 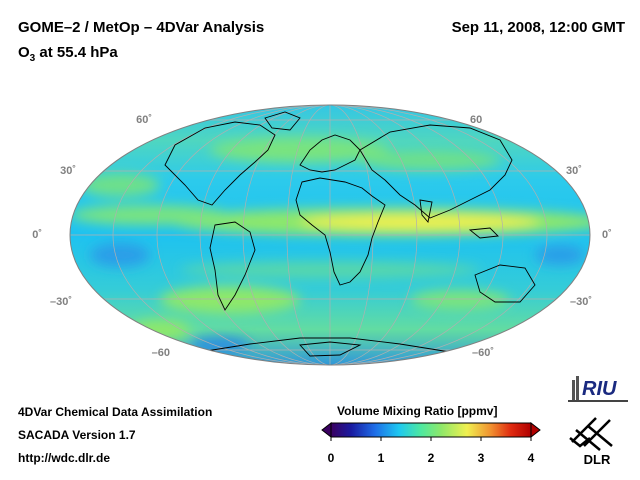 I want to click on dlr-logo-mark, so click(x=591, y=434).